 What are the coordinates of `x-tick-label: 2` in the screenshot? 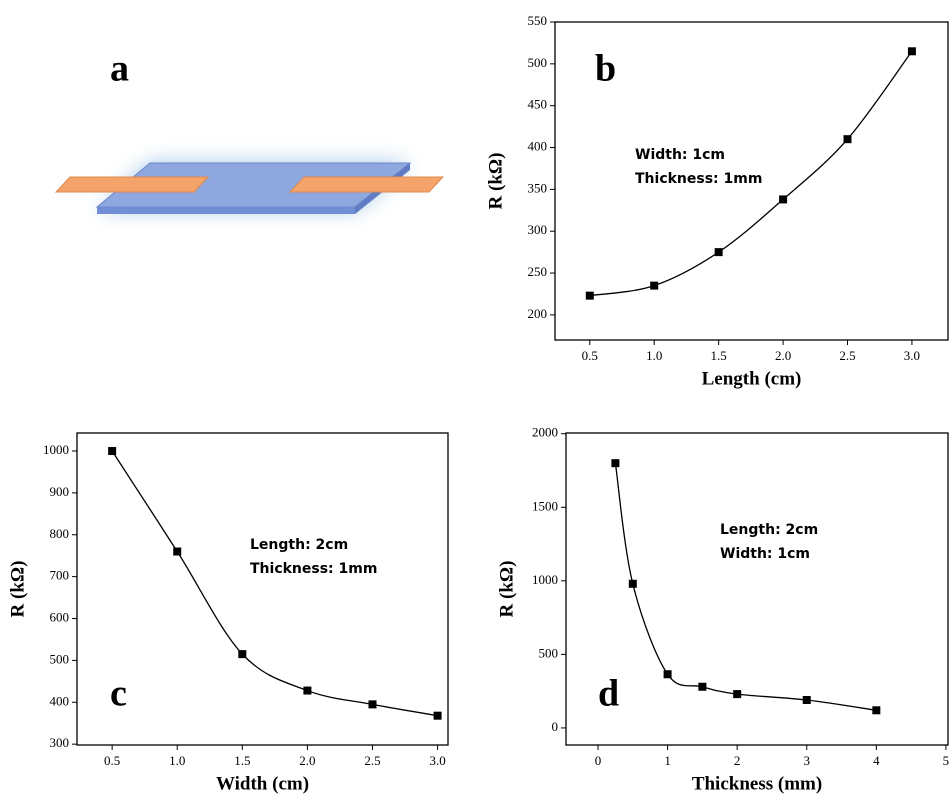 It's located at (737, 760).